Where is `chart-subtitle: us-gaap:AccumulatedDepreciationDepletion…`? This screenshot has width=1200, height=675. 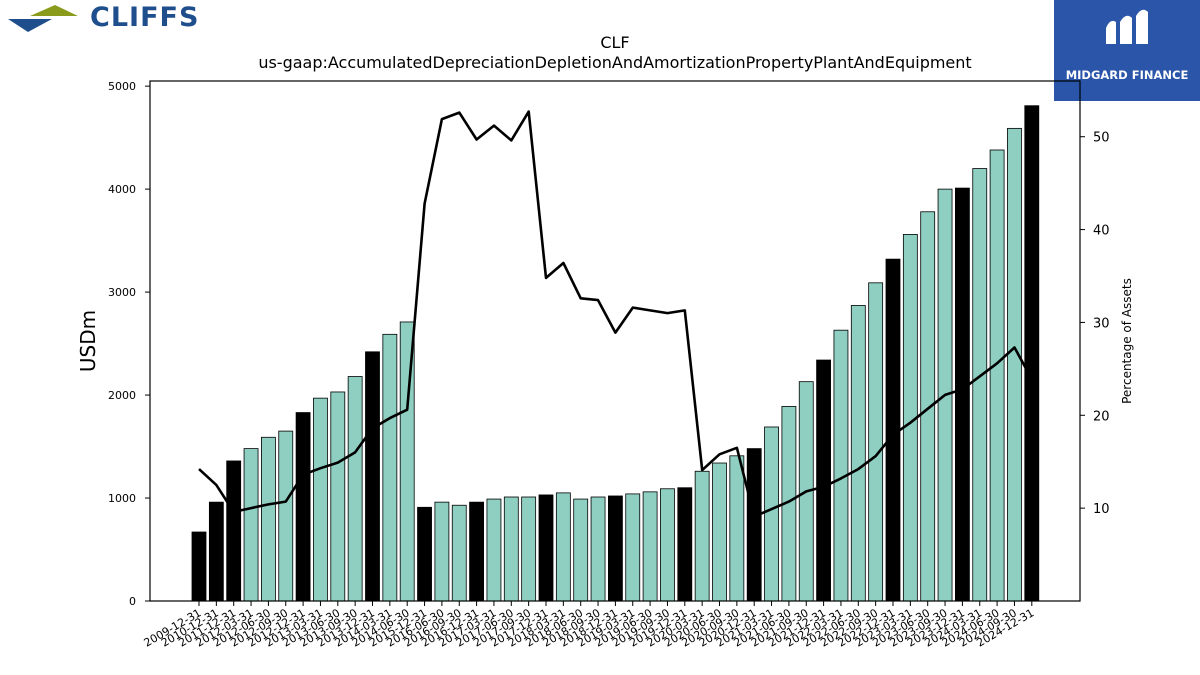 chart-subtitle: us-gaap:AccumulatedDepreciationDepletion… is located at coordinates (614, 62).